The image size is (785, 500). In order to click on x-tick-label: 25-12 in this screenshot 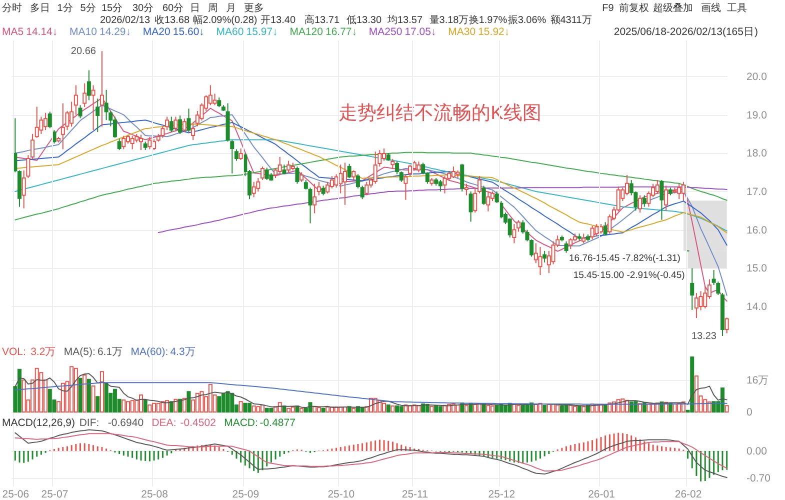, I will do `click(502, 494)`.